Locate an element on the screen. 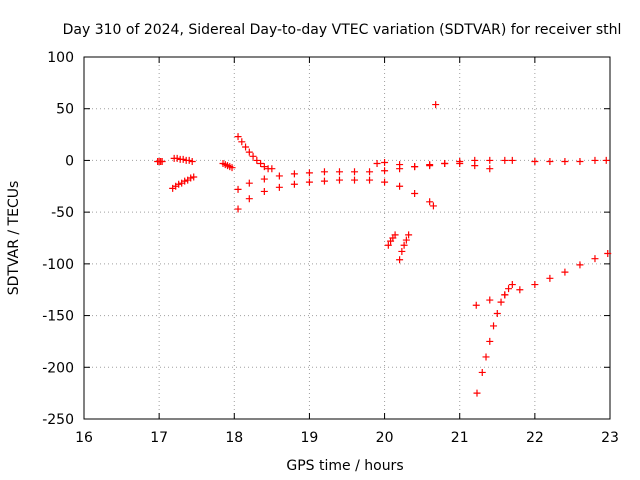  series-sat-j is located at coordinates (404, 247).